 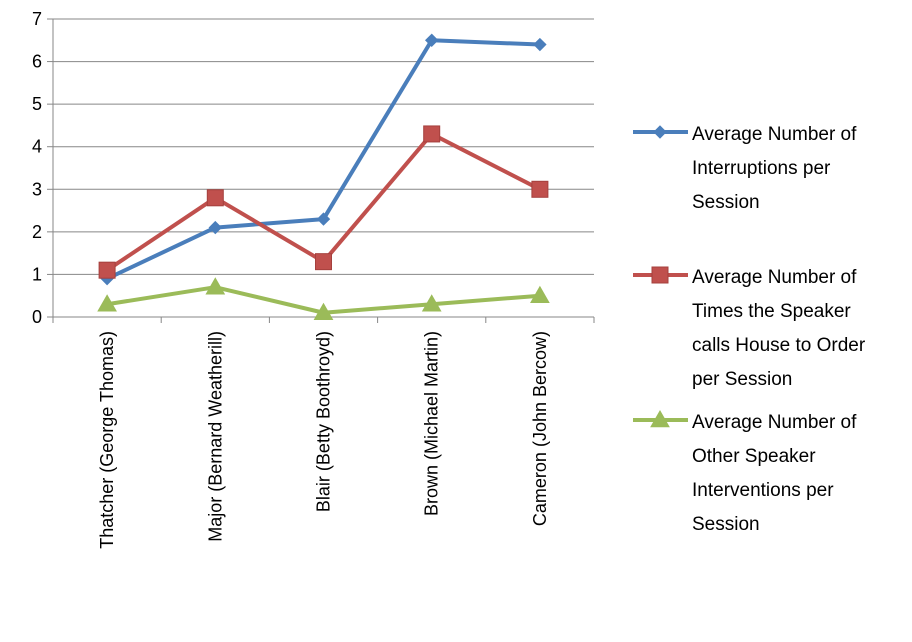 What do you see at coordinates (771, 311) in the screenshot?
I see `legend-label: Times the Speaker` at bounding box center [771, 311].